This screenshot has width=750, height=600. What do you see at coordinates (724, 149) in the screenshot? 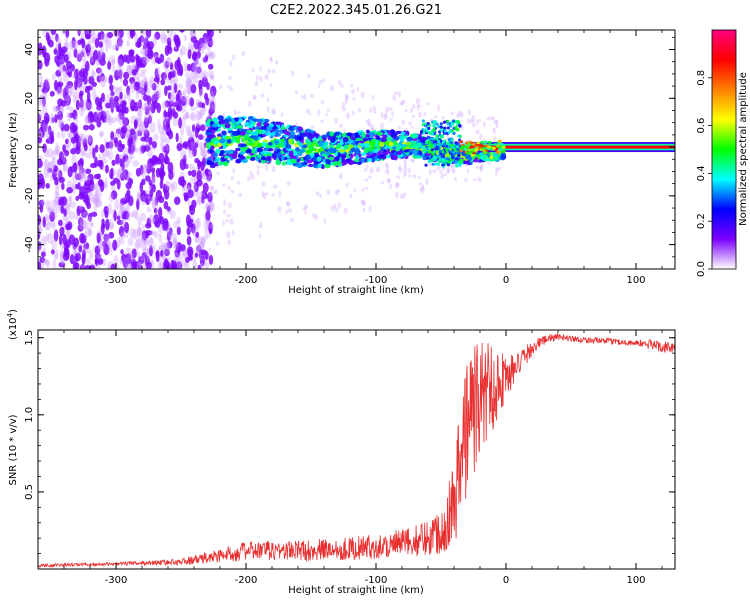
I see `colorbar-gradient` at bounding box center [724, 149].